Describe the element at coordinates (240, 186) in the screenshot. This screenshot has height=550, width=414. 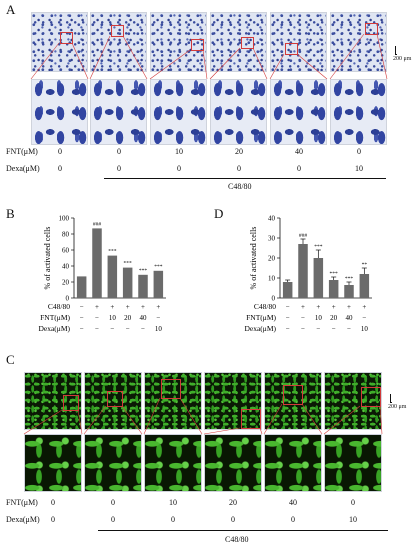
I see `c48-label-a: C48/80` at that location.